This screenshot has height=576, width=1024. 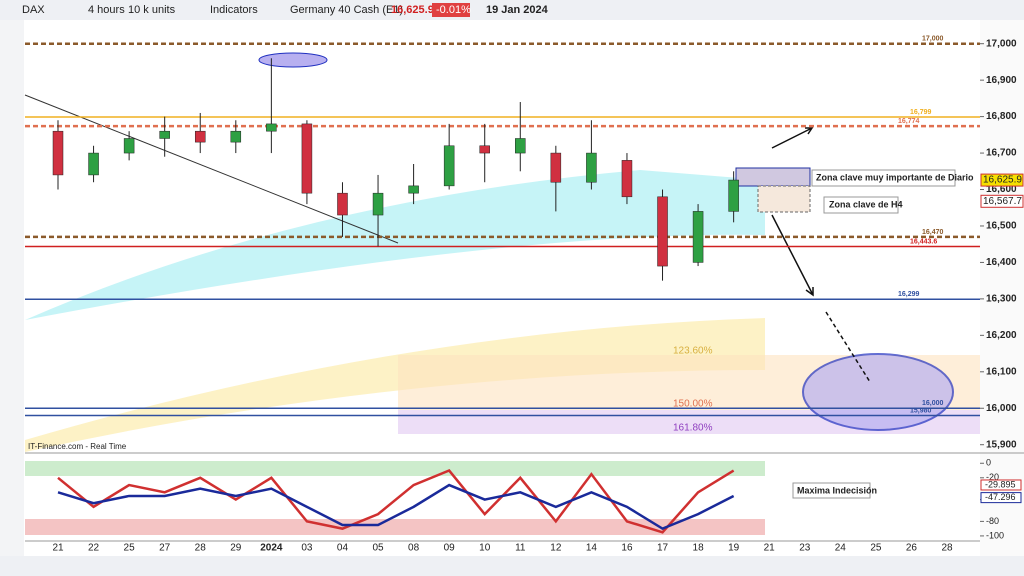 What do you see at coordinates (395, 527) in the screenshot?
I see `oversold-zone` at bounding box center [395, 527].